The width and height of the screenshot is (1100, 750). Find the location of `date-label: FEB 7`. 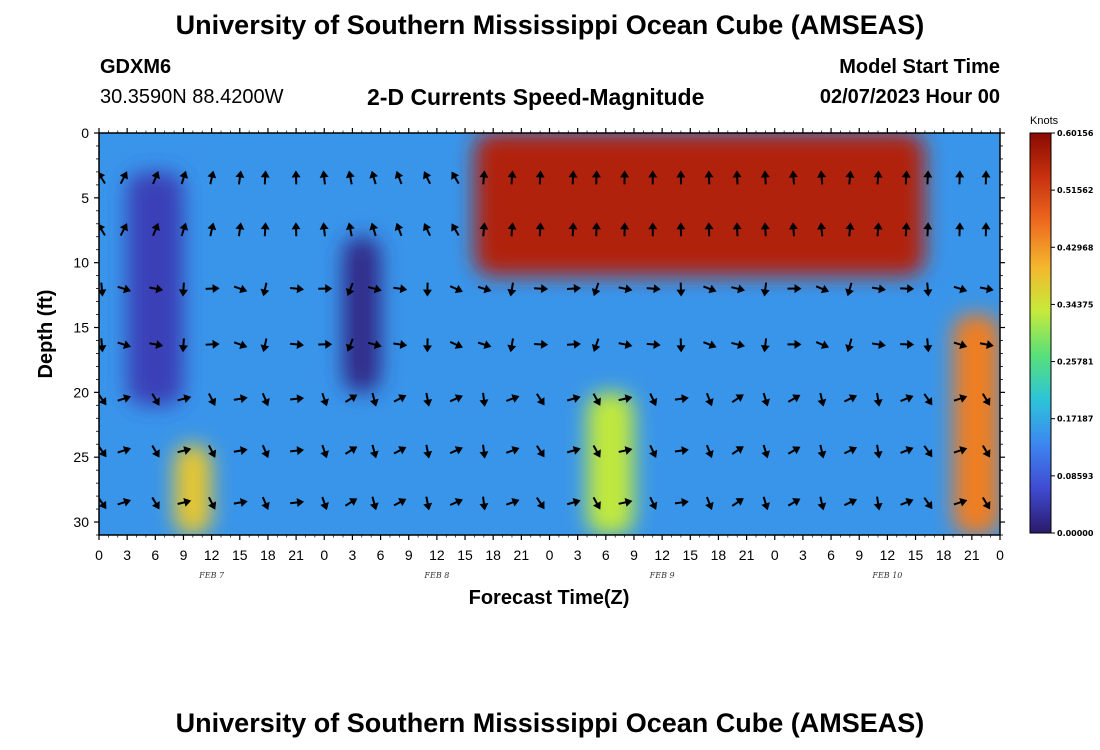

date-label: FEB 7 is located at coordinates (211, 575).